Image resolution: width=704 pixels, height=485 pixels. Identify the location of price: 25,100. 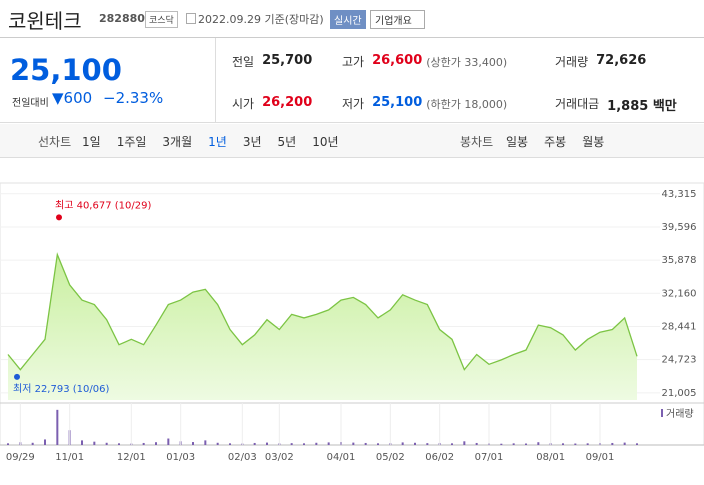
(66, 70).